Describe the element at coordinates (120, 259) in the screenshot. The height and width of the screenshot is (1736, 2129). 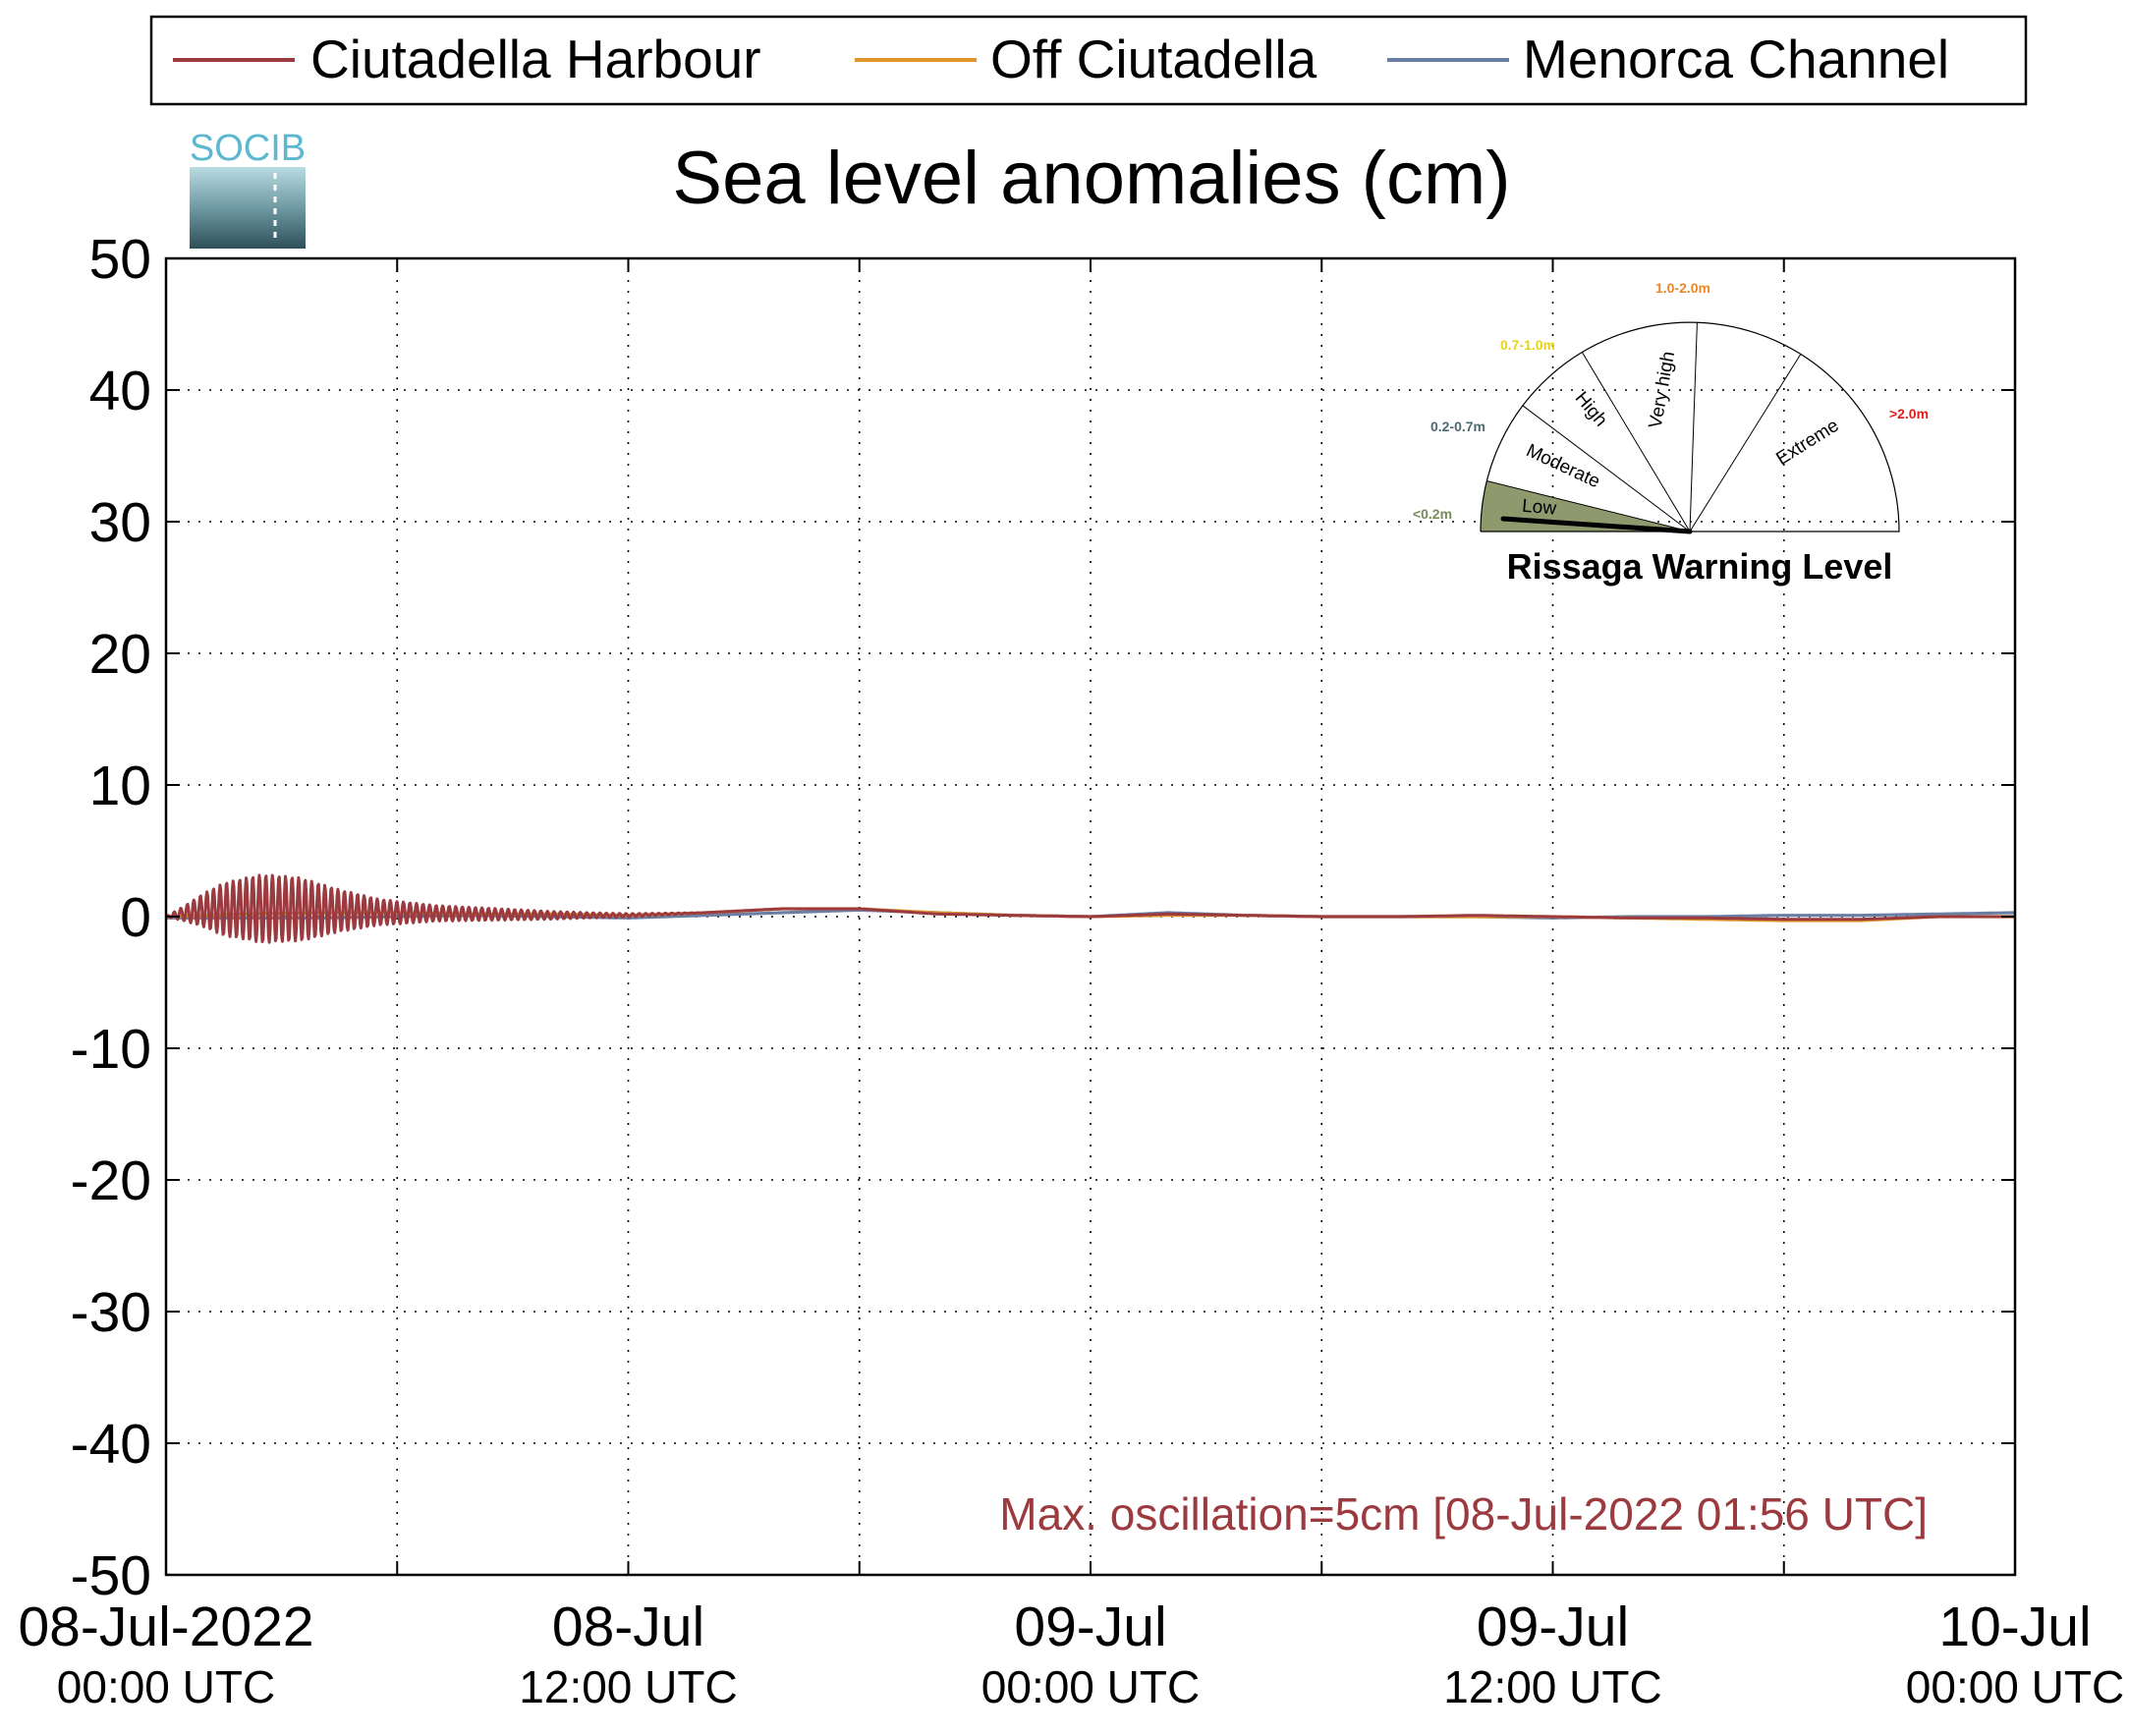
I see `y-tick-label: 50` at that location.